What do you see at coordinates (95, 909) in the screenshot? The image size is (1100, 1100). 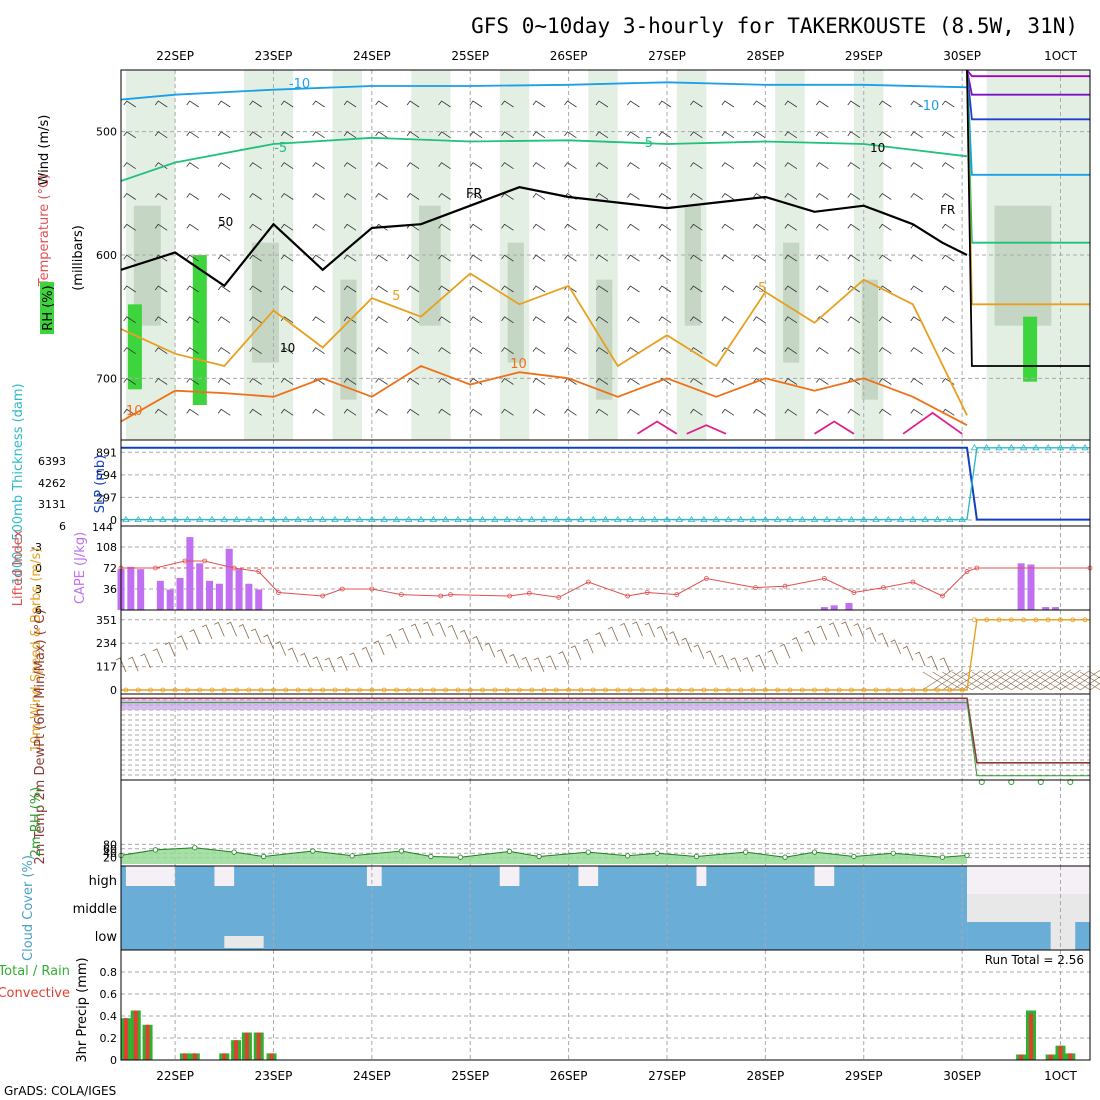 I see `cloud-level-label: middle` at bounding box center [95, 909].